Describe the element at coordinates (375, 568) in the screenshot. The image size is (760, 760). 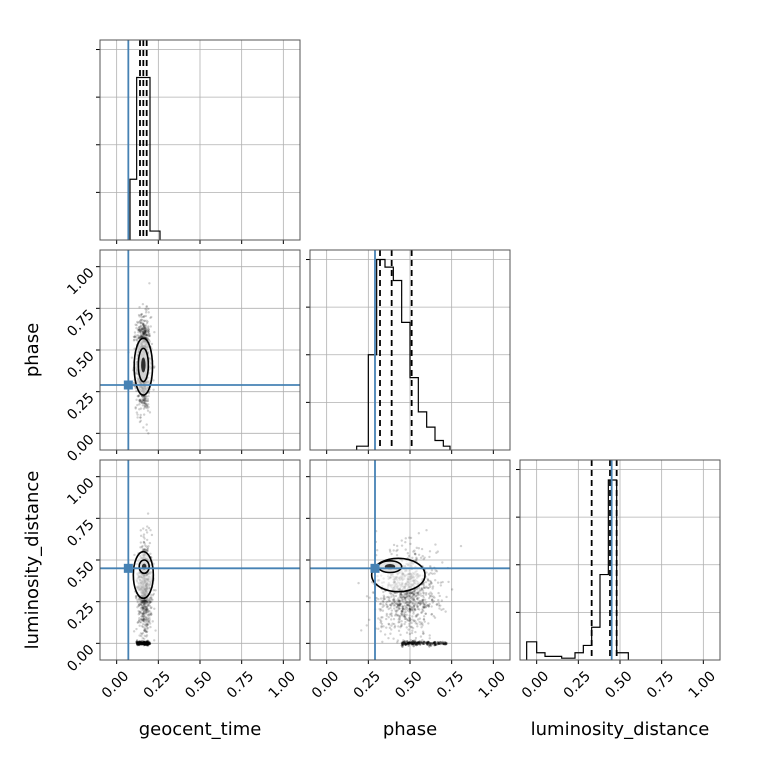
I see `truth-marker` at that location.